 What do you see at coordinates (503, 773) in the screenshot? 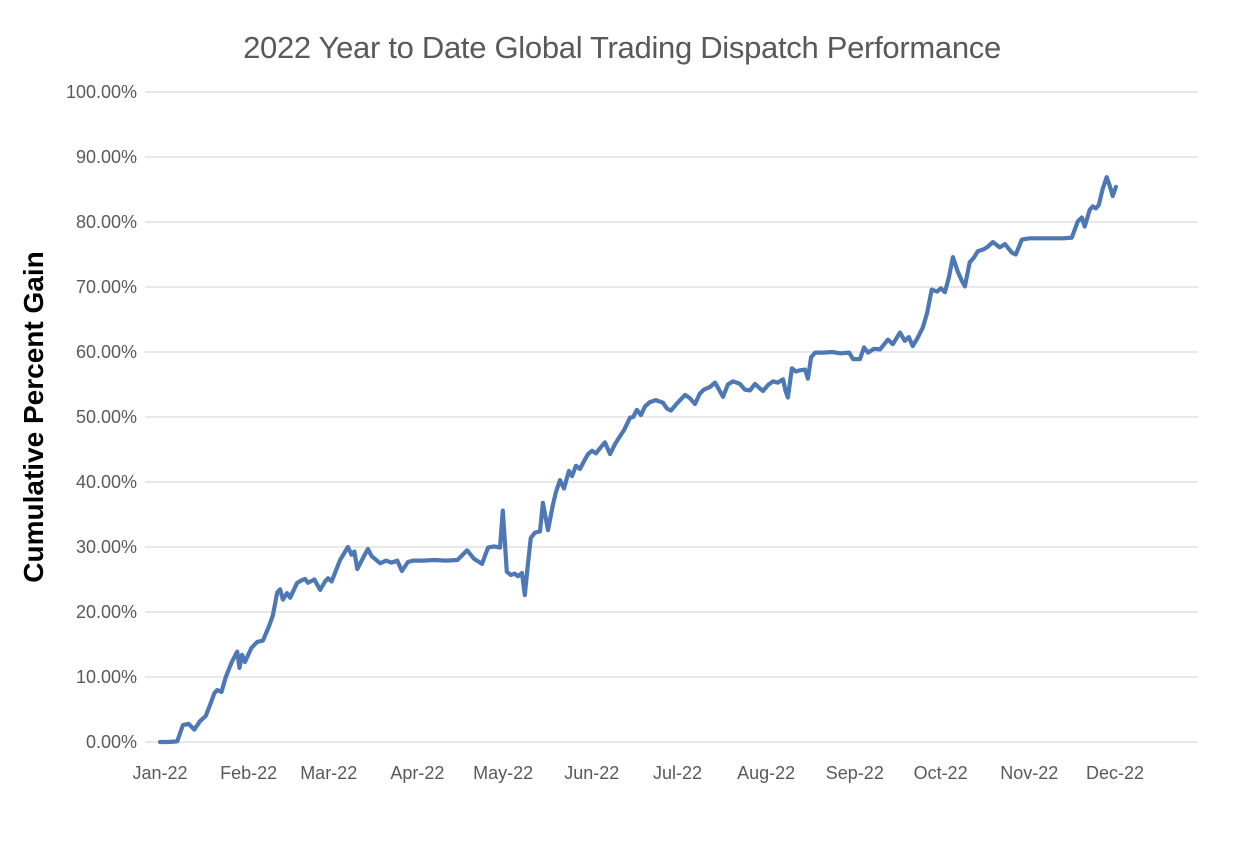
I see `x-tick-label: May-22` at bounding box center [503, 773].